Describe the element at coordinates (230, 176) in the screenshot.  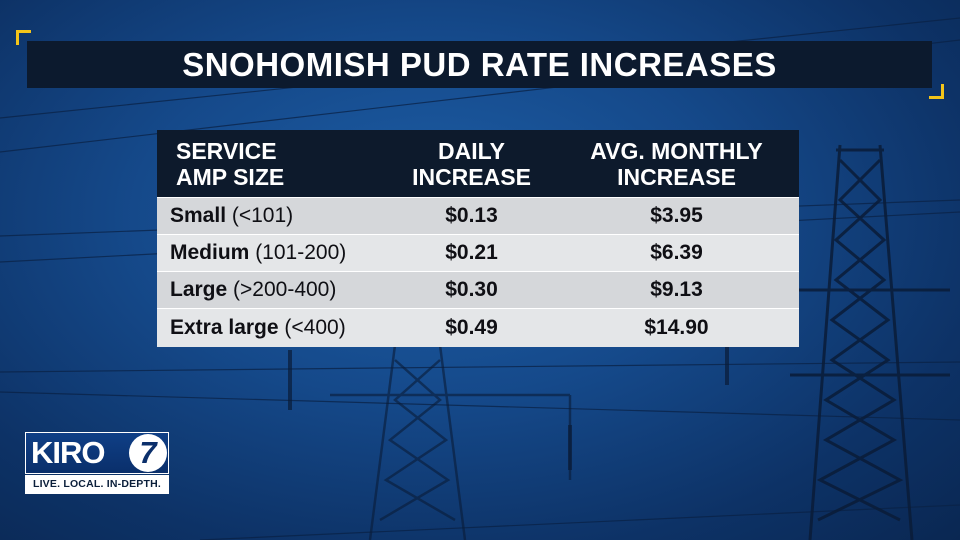
I see `header-line: AMP SIZE` at that location.